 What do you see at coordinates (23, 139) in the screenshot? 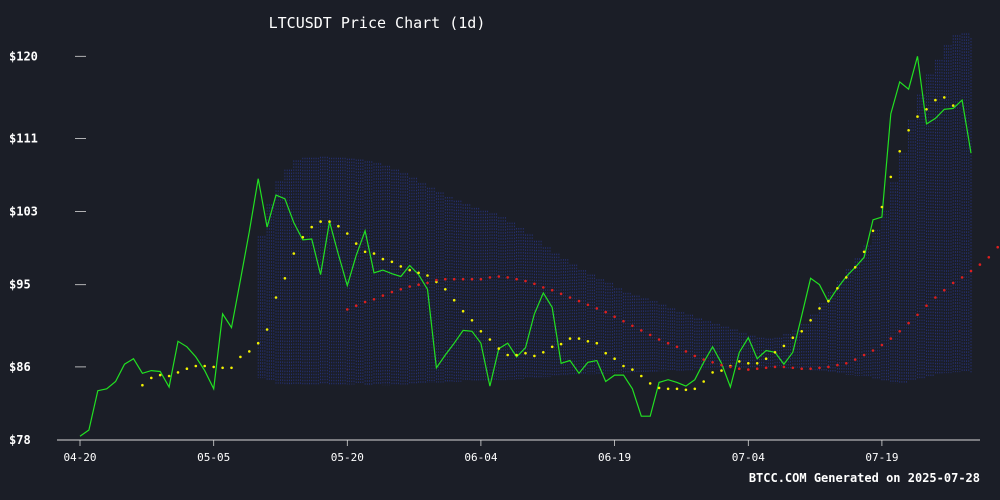
I see `y-tick-label: $111` at bounding box center [23, 139].